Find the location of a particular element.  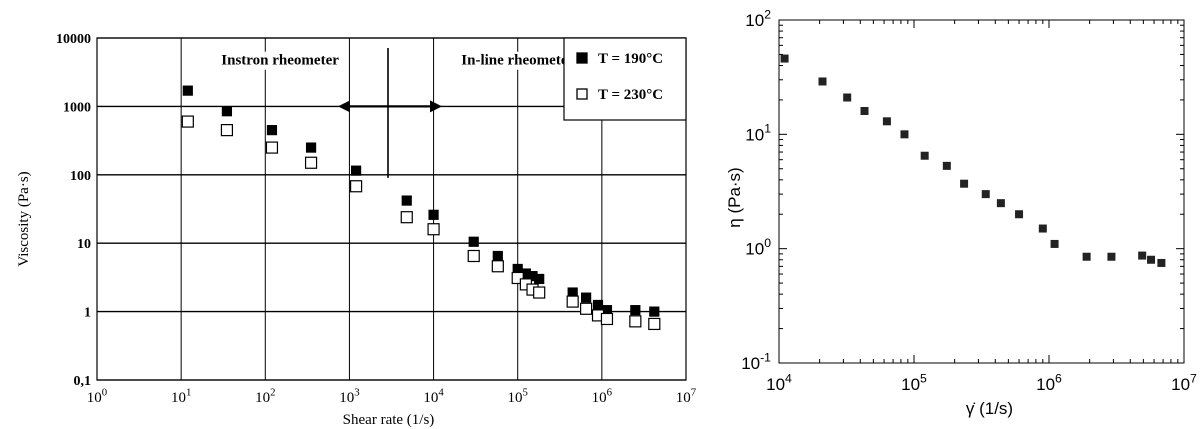

x-tick-label: 10⁴ is located at coordinates (779, 382).